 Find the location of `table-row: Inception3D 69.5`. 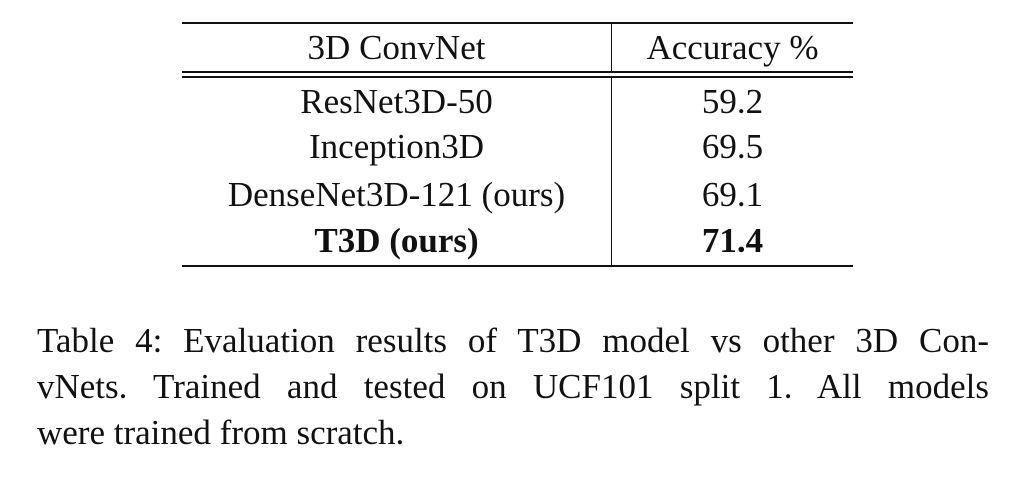

table-row: Inception3D 69.5 is located at coordinates (517, 146).